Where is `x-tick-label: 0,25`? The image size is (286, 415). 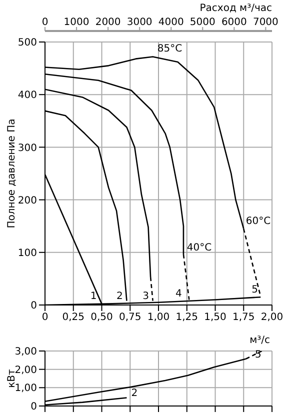
x-tick-label: 0,25 is located at coordinates (73, 318).